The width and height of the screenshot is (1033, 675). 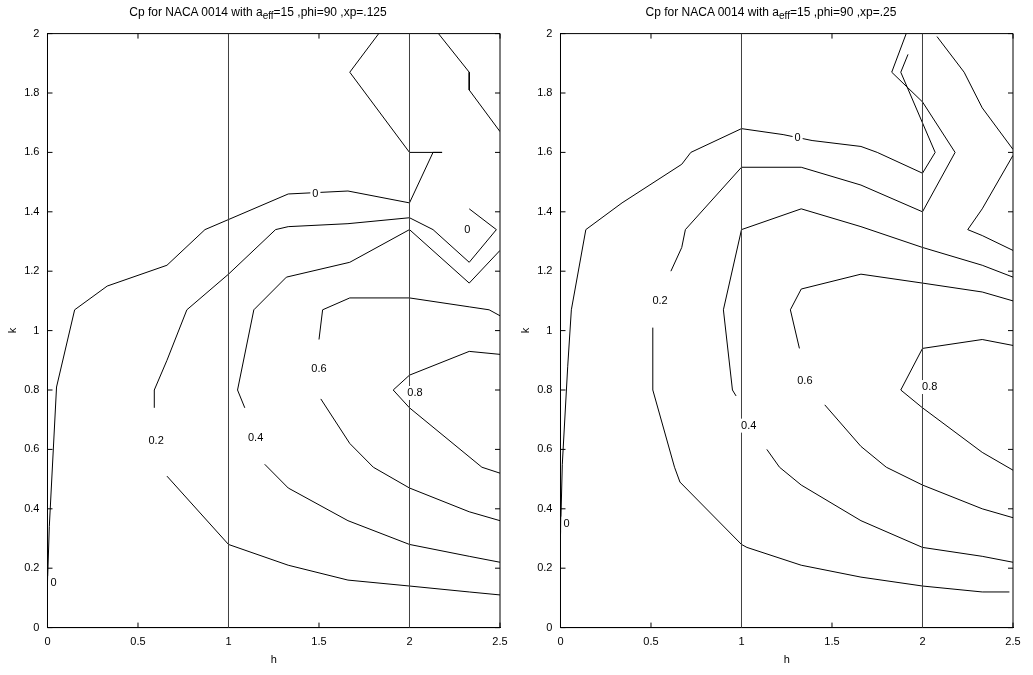 What do you see at coordinates (258, 14) in the screenshot?
I see `chart-title: Cp for NACA 0014 with a$_{eff}$=15 ,phi=90 ,xp=.125` at bounding box center [258, 14].